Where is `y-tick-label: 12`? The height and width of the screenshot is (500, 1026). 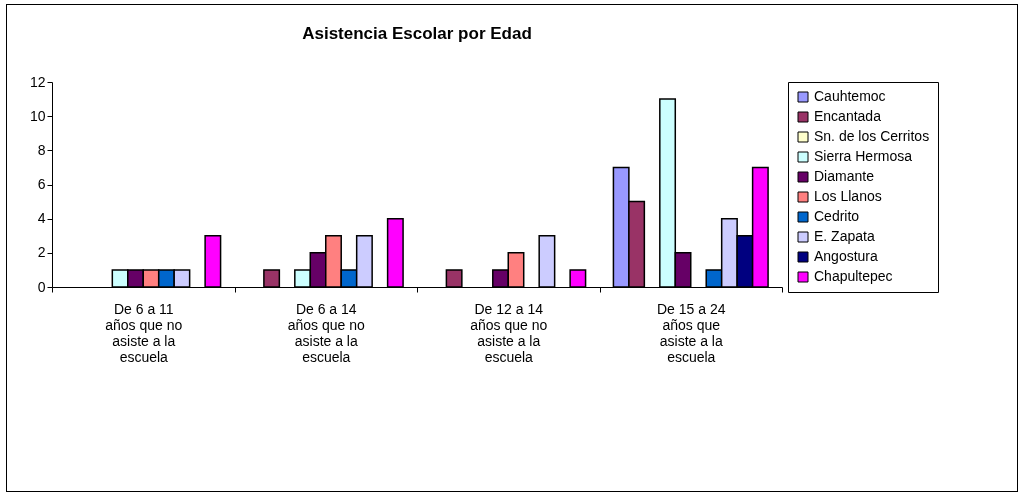 y-tick-label: 12 is located at coordinates (37, 81).